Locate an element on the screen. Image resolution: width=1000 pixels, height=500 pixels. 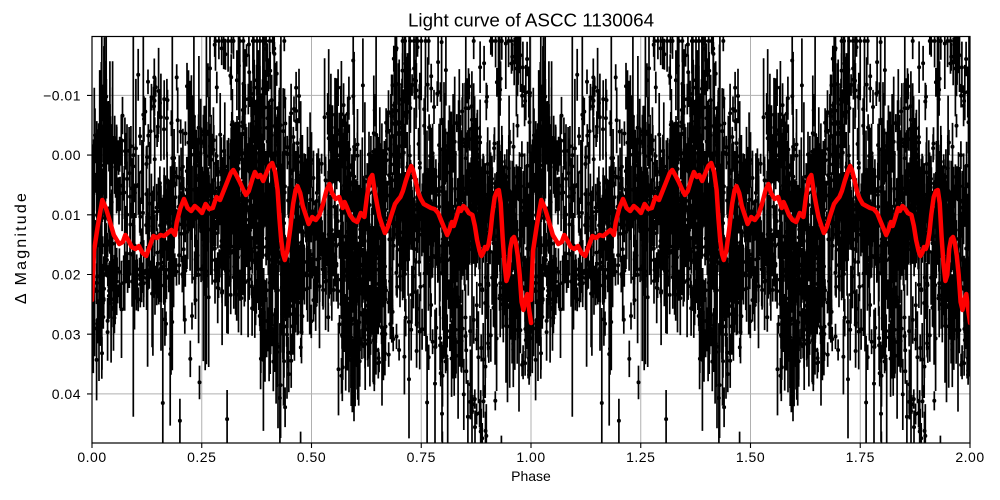
svg-text: 2.00 is located at coordinates (969, 457).